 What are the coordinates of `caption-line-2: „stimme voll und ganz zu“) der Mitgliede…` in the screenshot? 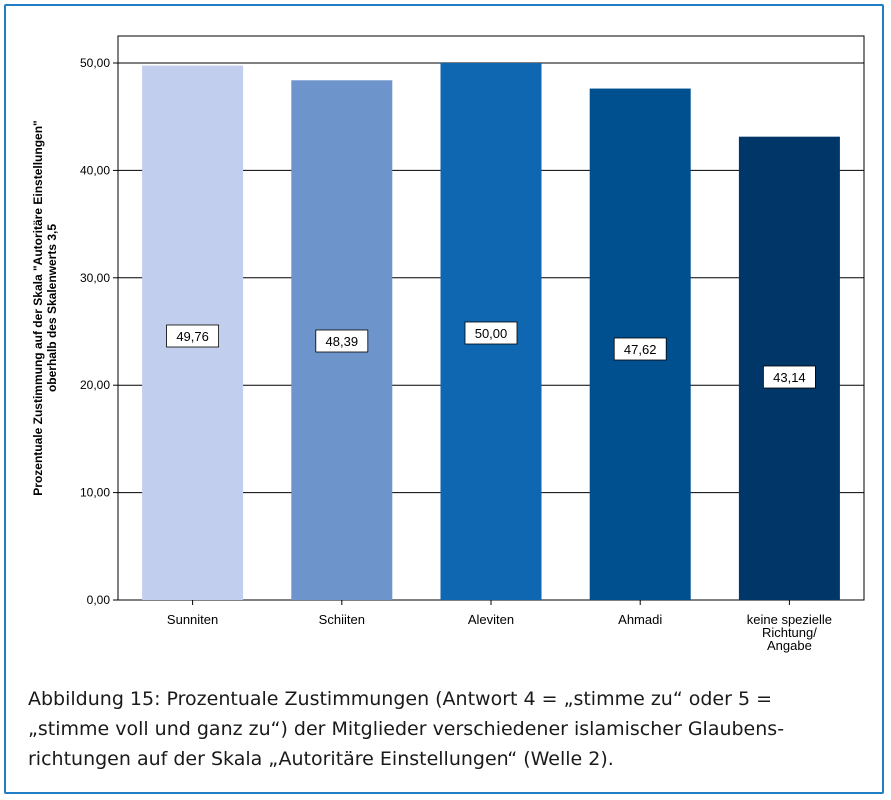 It's located at (406, 729).